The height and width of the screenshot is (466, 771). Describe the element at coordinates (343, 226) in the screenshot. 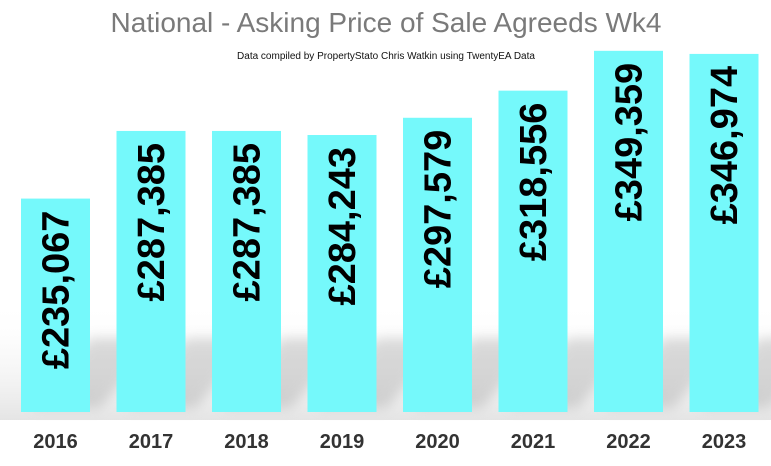

I see `data-label-2019: £284,243` at that location.